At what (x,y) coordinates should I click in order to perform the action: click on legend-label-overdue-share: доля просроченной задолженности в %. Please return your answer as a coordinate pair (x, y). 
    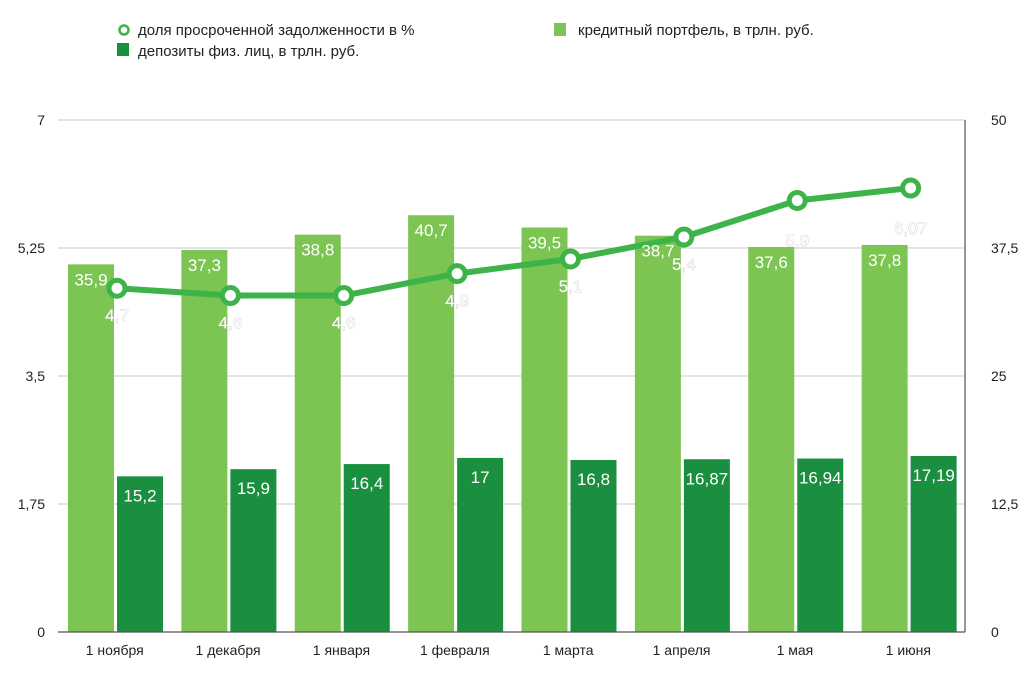
    Looking at the image, I should click on (276, 30).